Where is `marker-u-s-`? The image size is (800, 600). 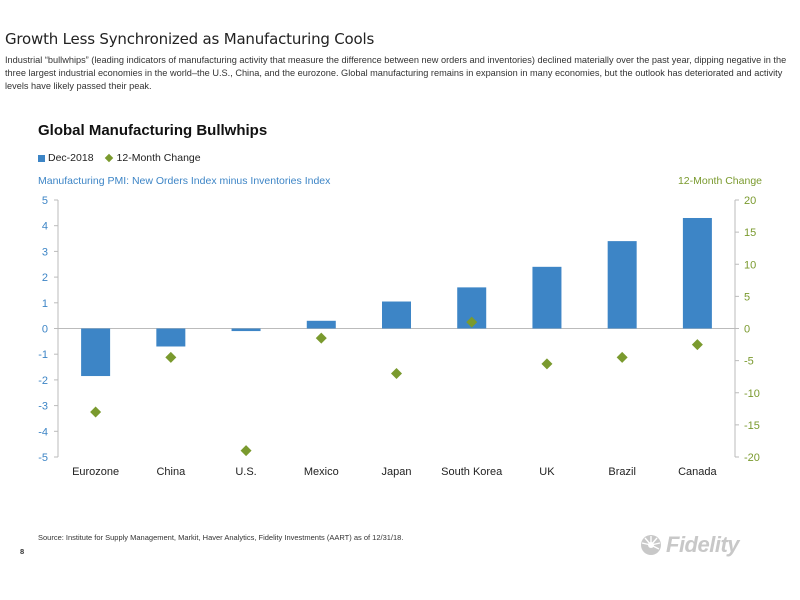
marker-u-s- is located at coordinates (246, 451).